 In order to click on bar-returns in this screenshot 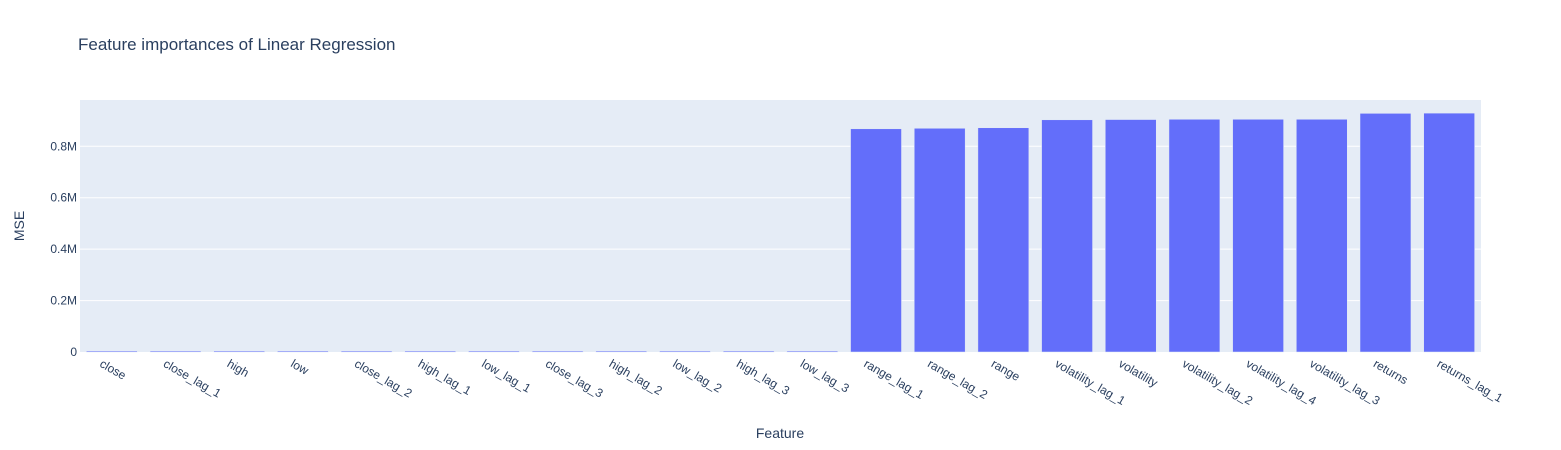, I will do `click(1385, 233)`.